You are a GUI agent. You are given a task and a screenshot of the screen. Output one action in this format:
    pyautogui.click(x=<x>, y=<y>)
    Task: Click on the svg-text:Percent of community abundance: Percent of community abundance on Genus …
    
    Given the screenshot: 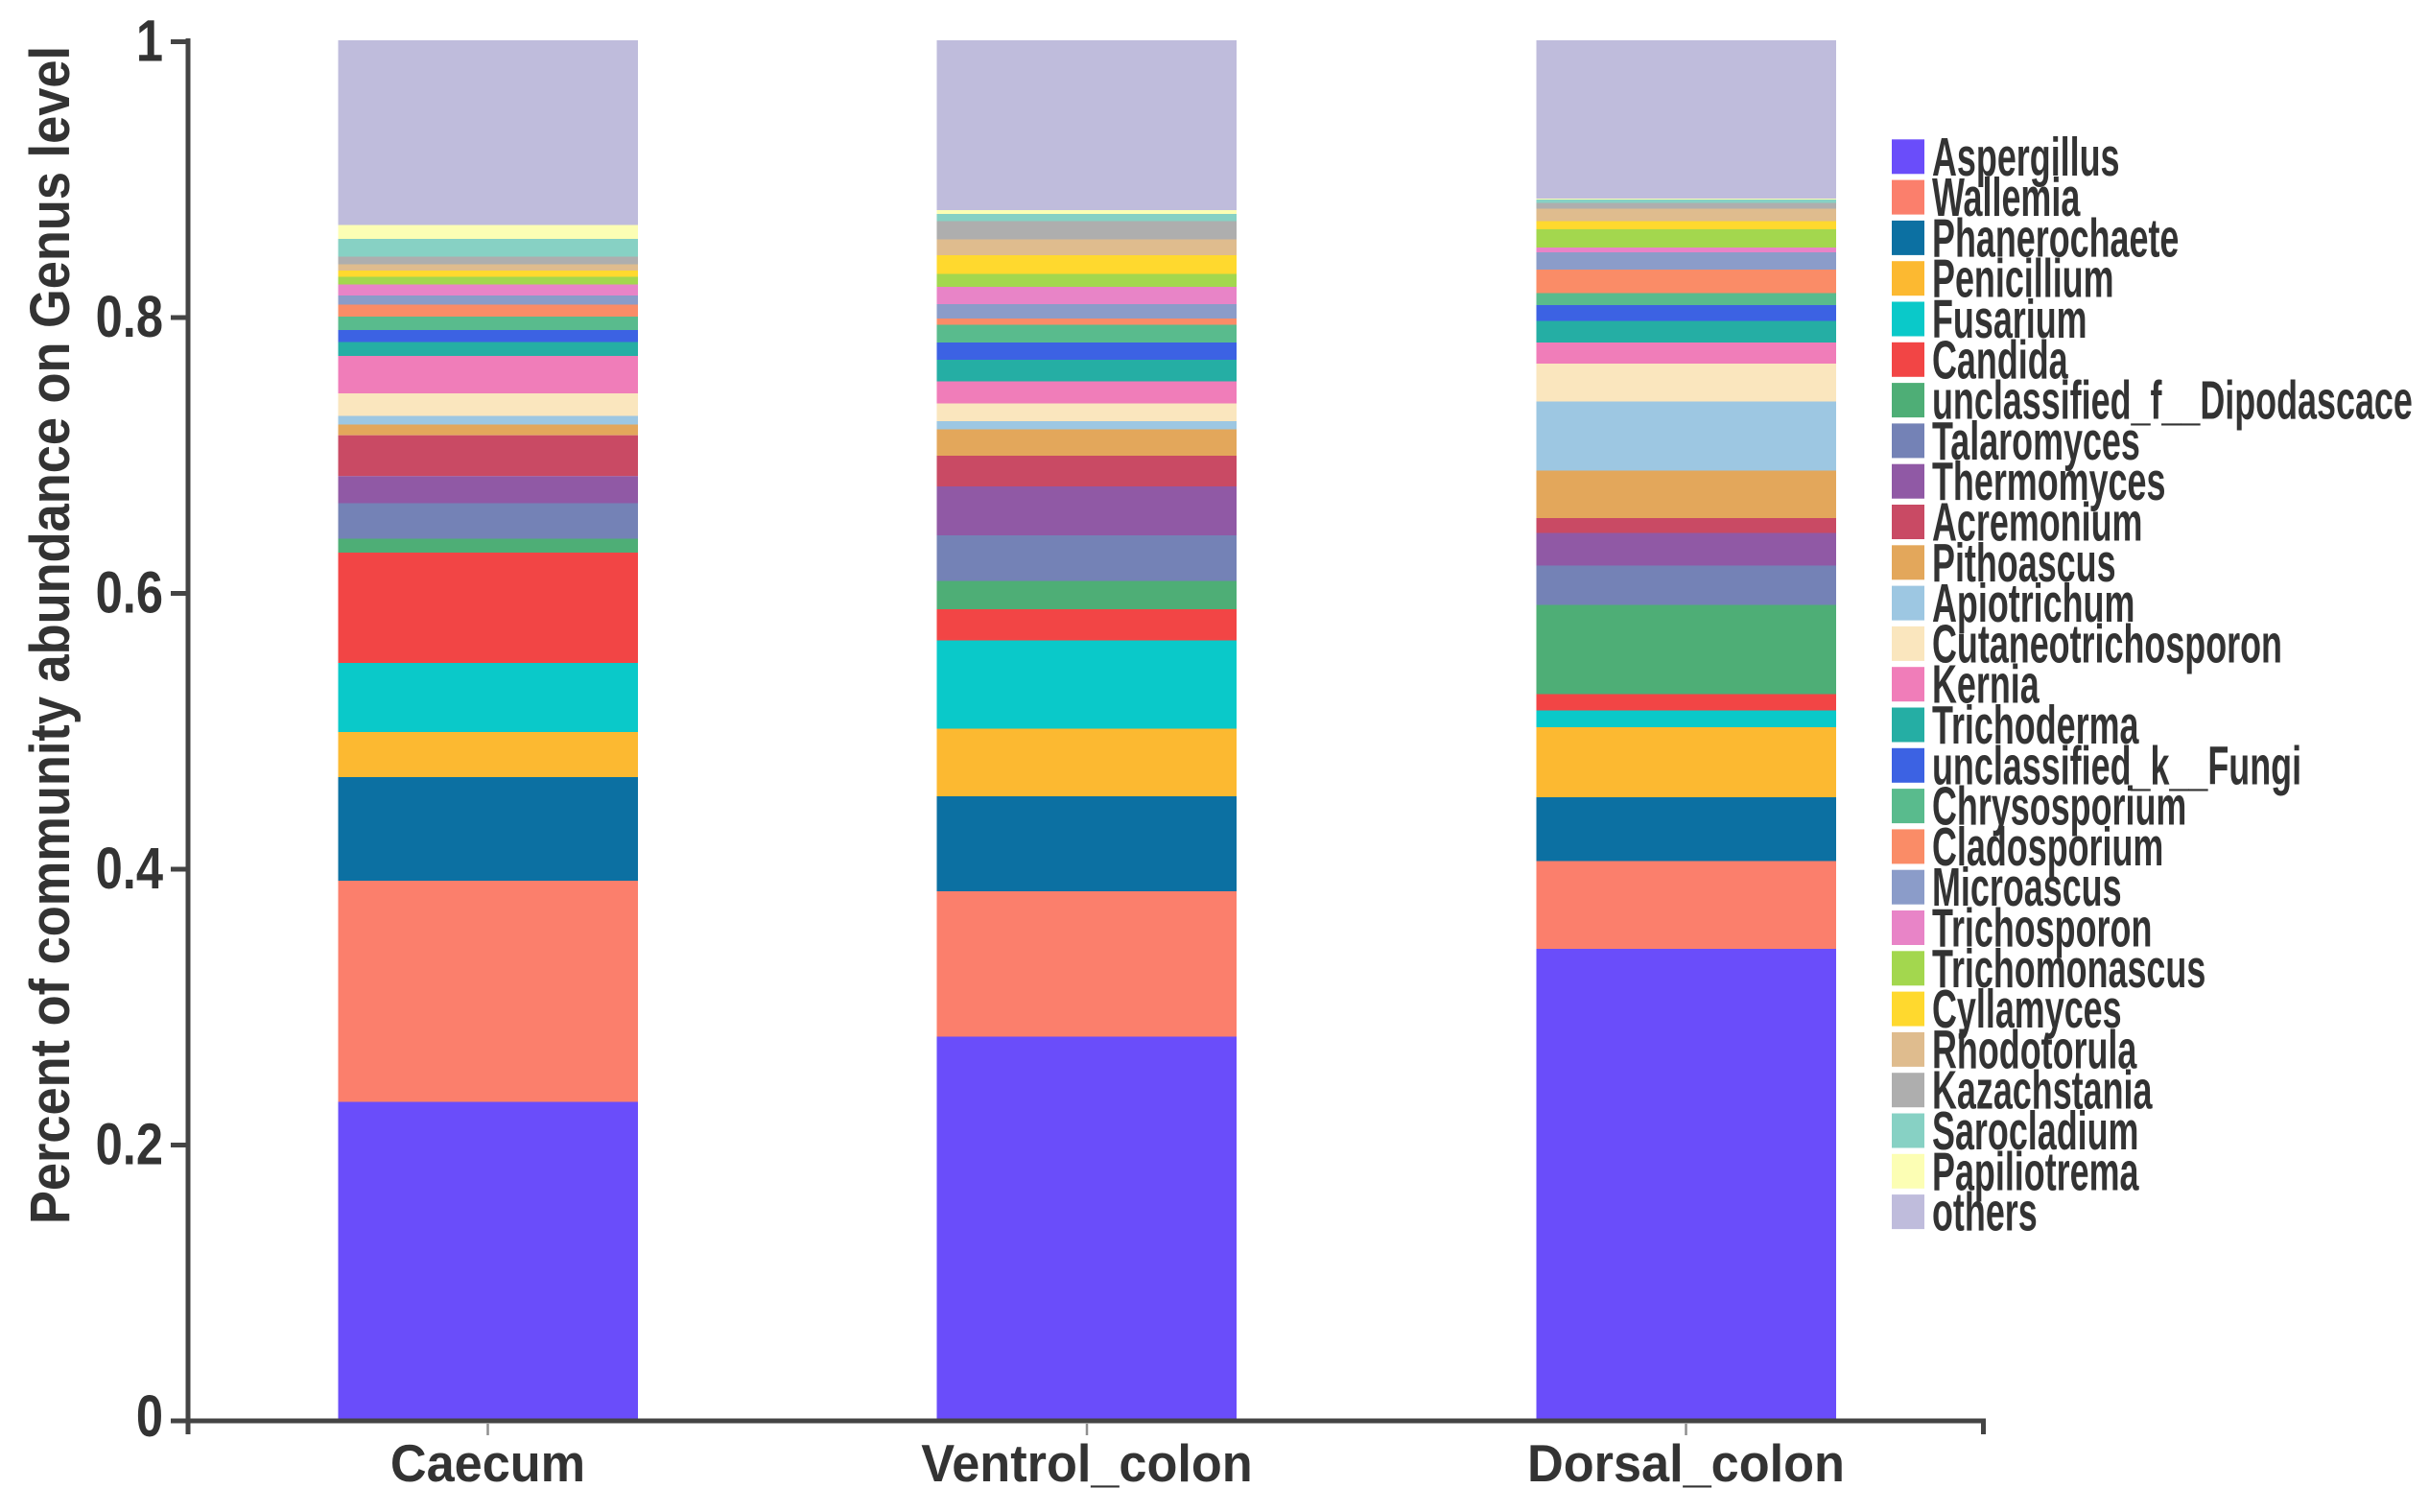 What is the action you would take?
    pyautogui.click(x=50, y=635)
    